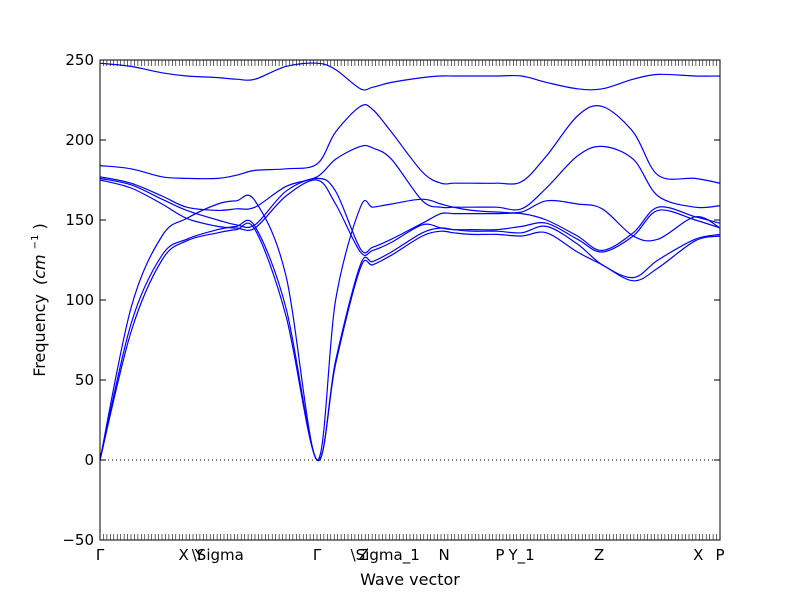 The width and height of the screenshot is (800, 600). What do you see at coordinates (79, 60) in the screenshot?
I see `y-tick-label: 250` at bounding box center [79, 60].